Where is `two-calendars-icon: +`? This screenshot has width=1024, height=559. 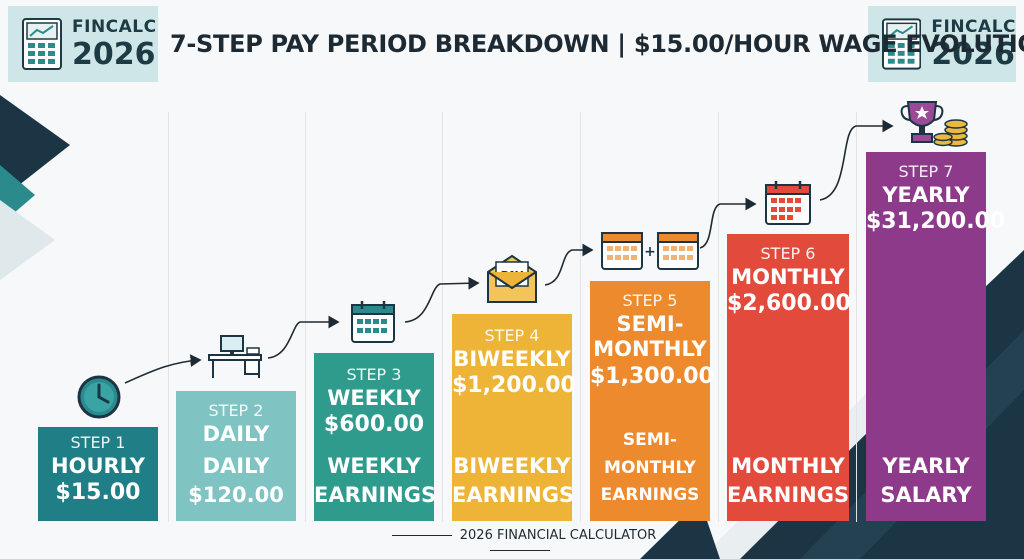
two-calendars-icon: + is located at coordinates (650, 251).